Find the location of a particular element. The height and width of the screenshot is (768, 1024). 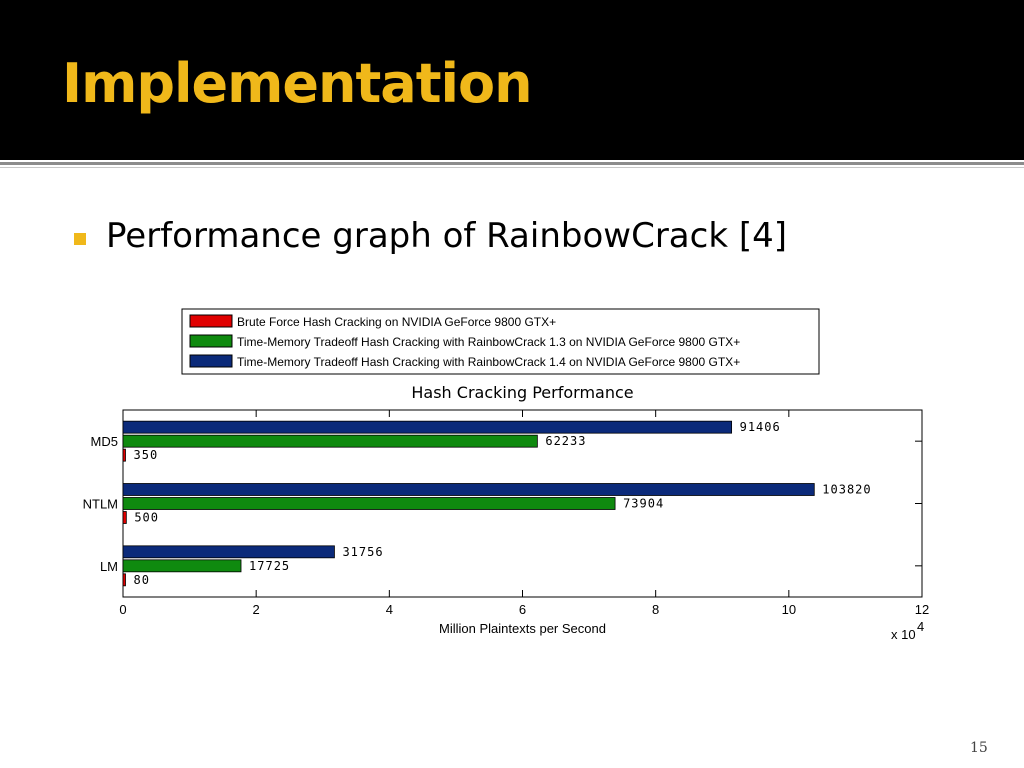

x-tick-label: 4 is located at coordinates (389, 609).